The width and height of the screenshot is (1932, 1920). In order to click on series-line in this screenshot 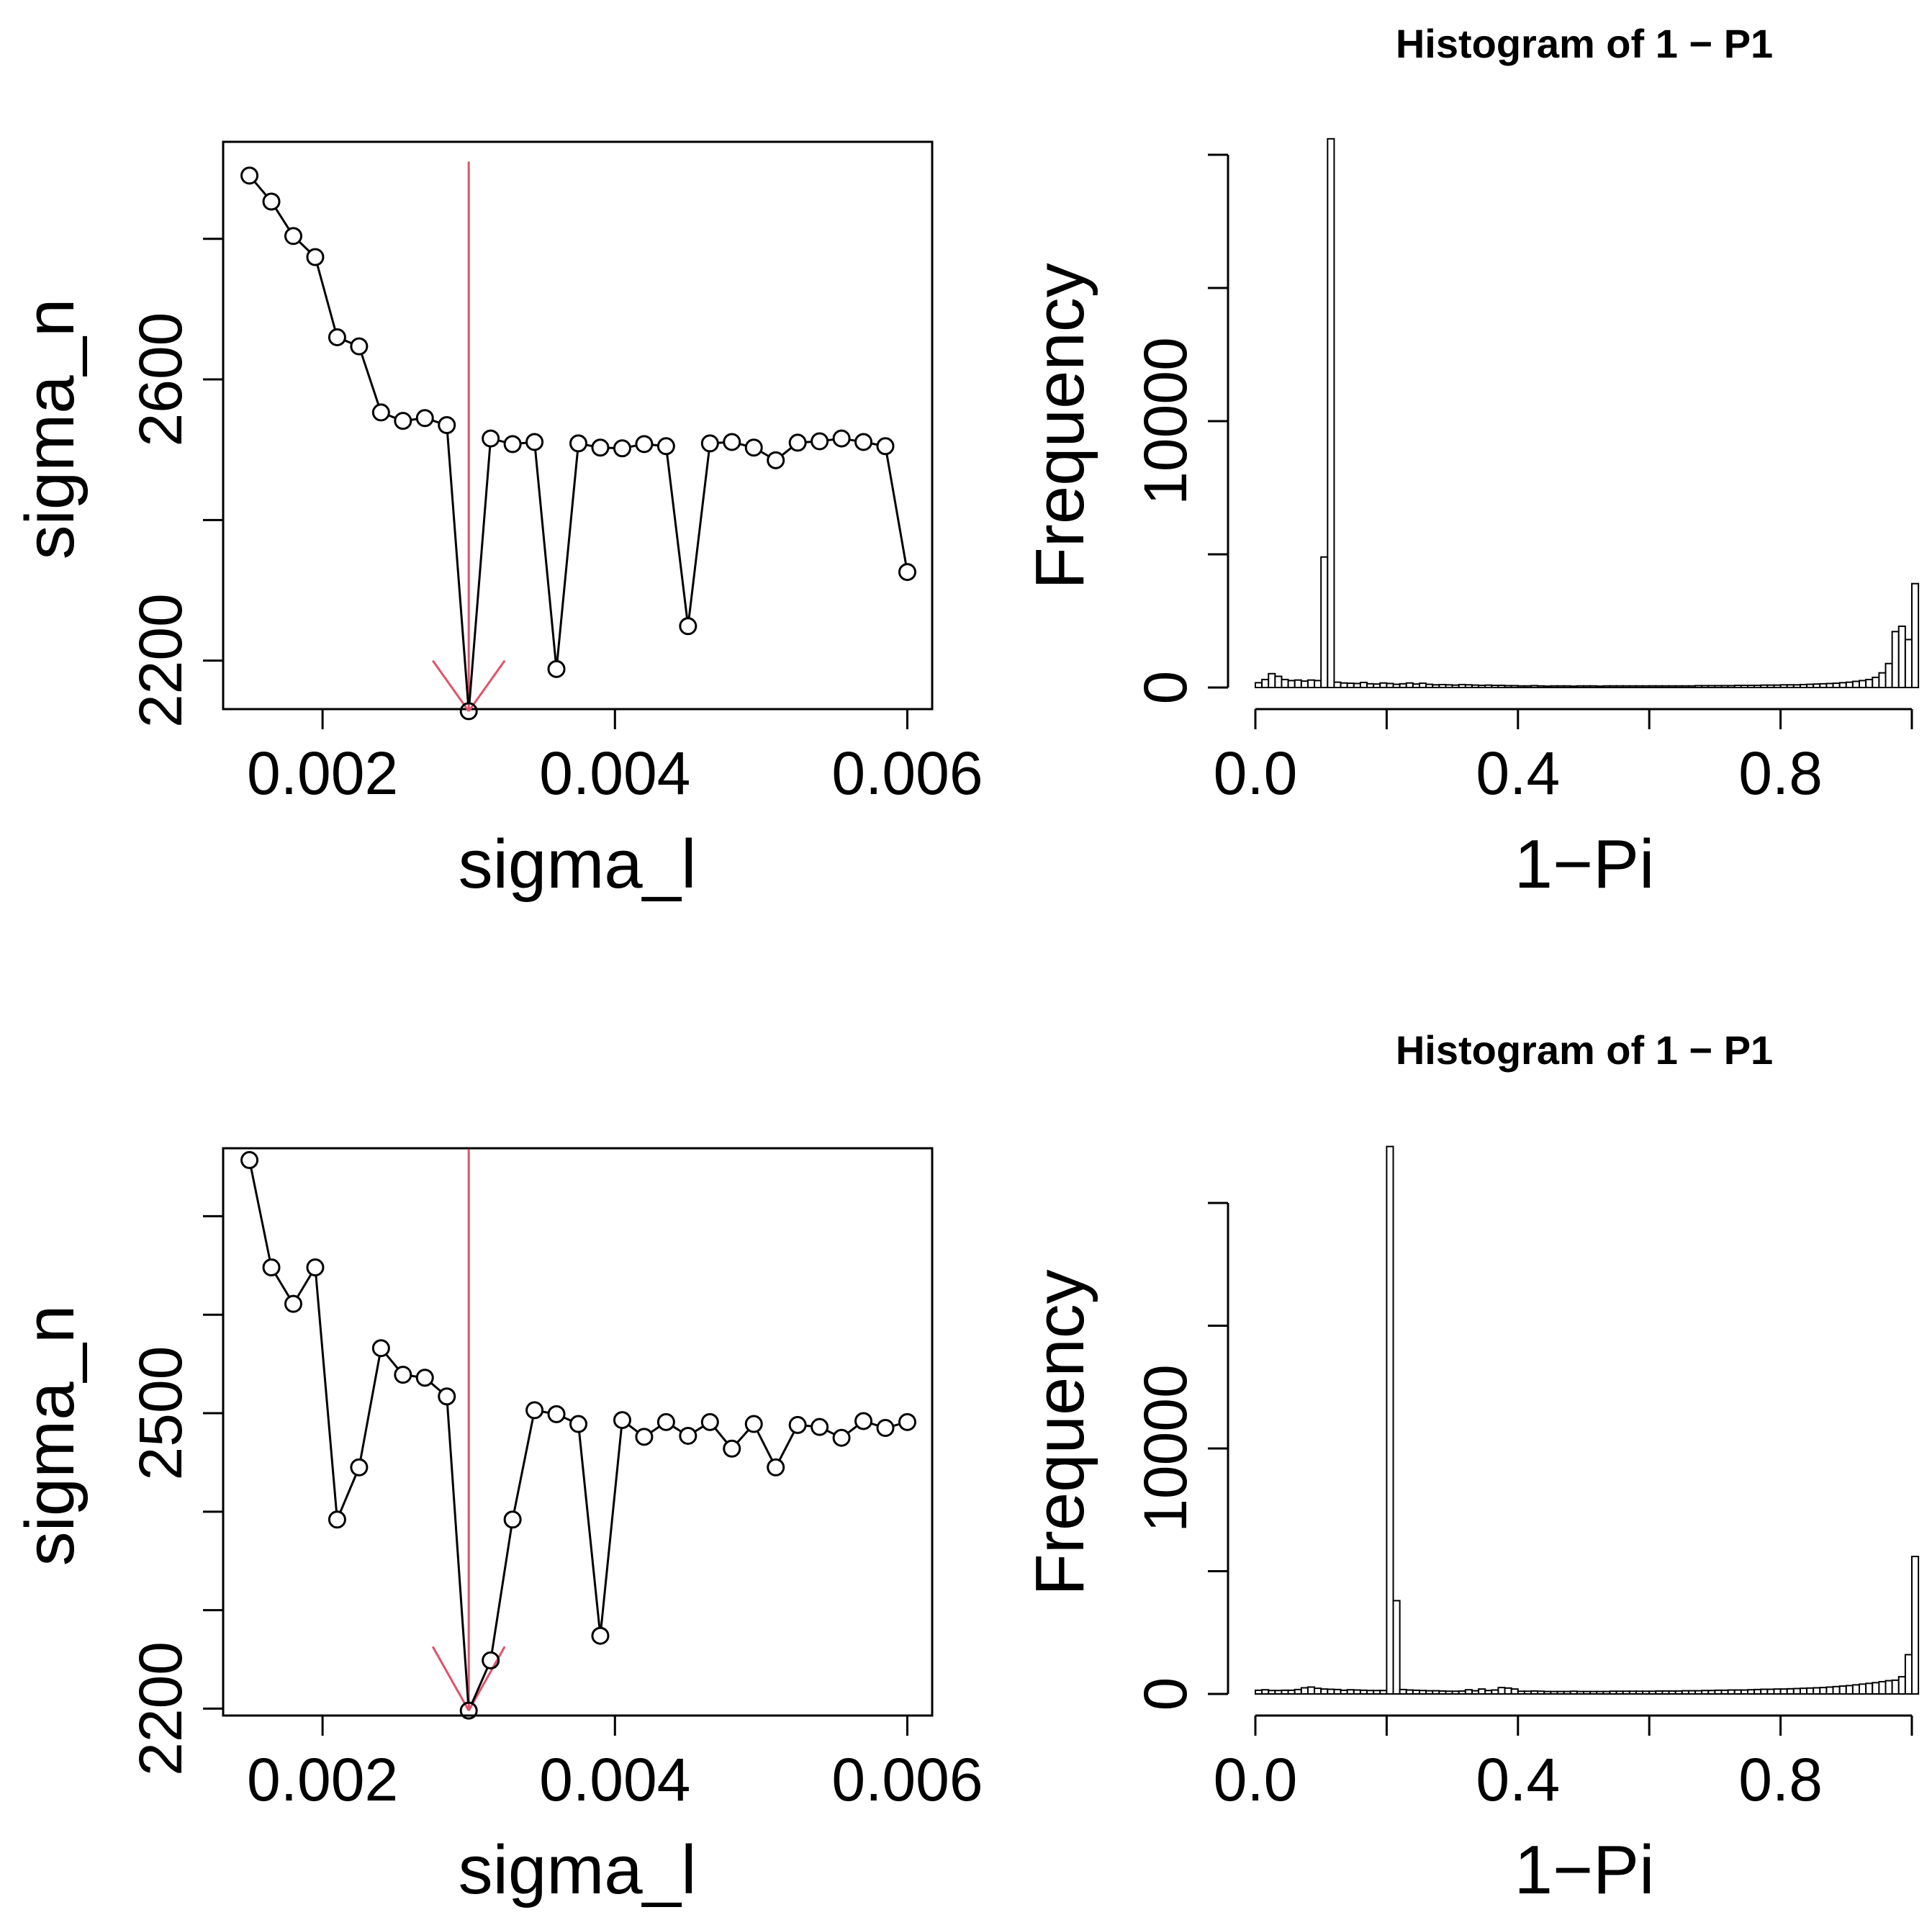, I will do `click(580, 442)`.